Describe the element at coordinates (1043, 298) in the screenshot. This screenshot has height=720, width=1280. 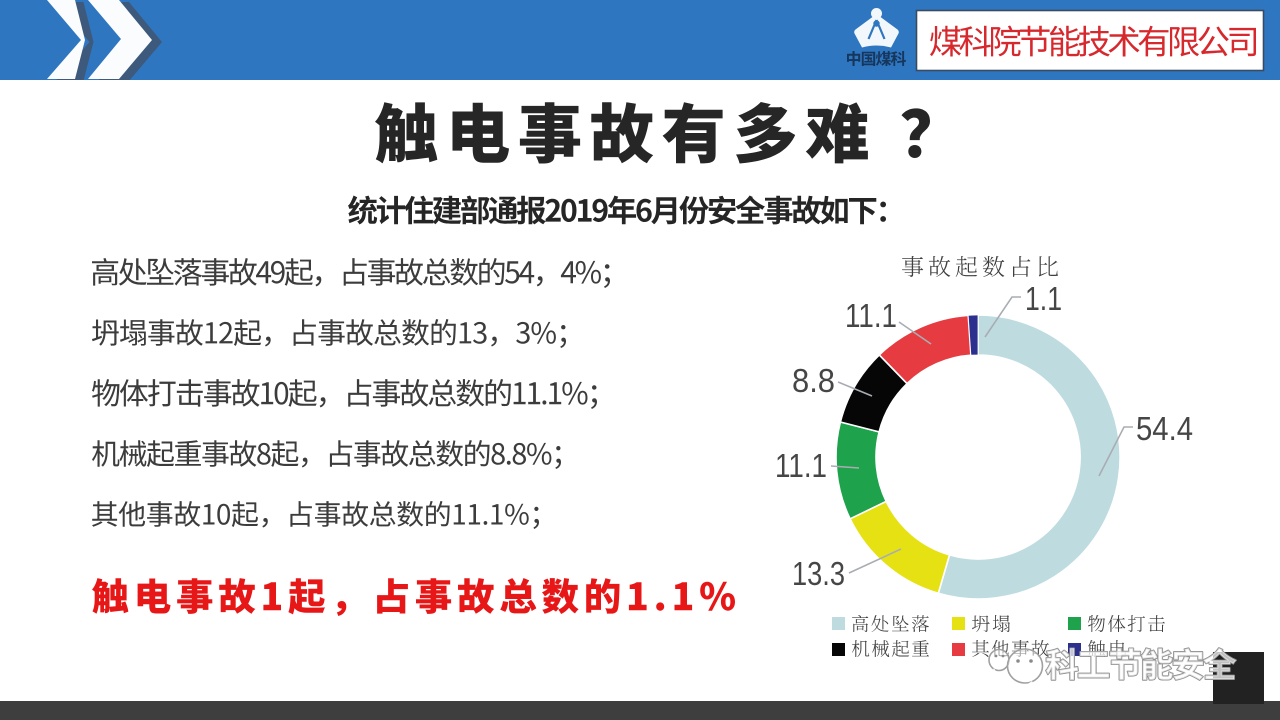
I see `svg-text: 1.1` at that location.